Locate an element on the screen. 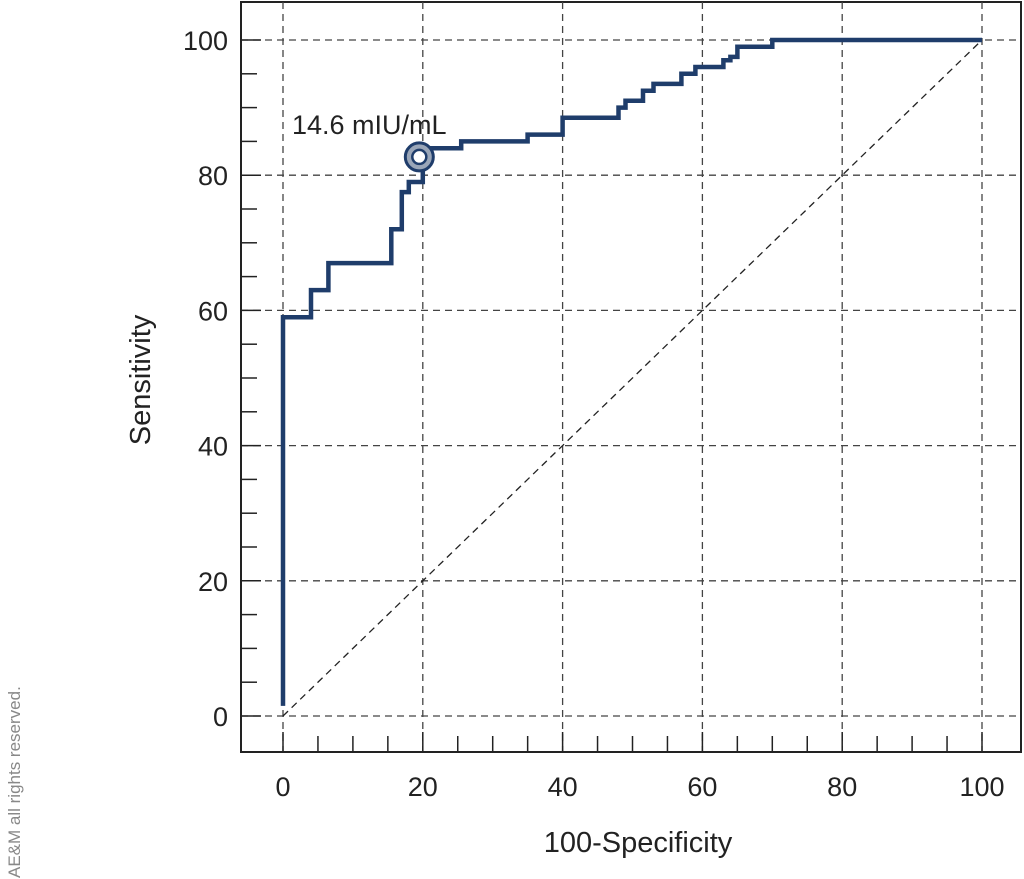 This screenshot has height=879, width=1024. cutoff-marker-inner is located at coordinates (419, 157).